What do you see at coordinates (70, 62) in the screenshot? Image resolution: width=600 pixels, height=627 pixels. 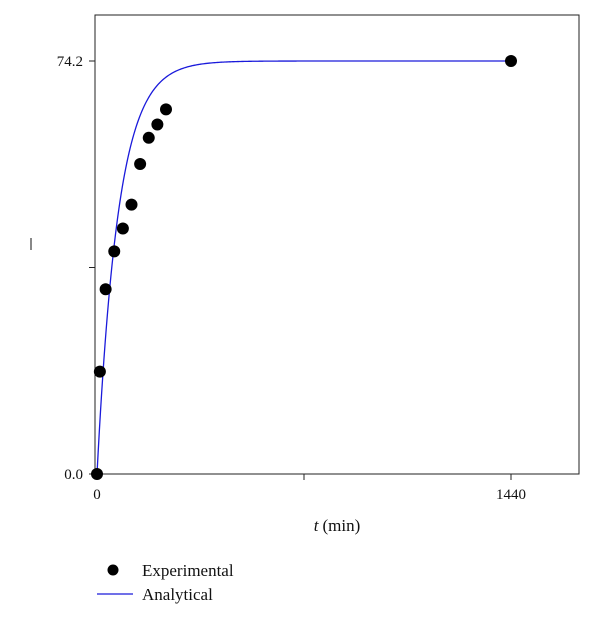 I see `y-tick-label: 74.2` at bounding box center [70, 62].